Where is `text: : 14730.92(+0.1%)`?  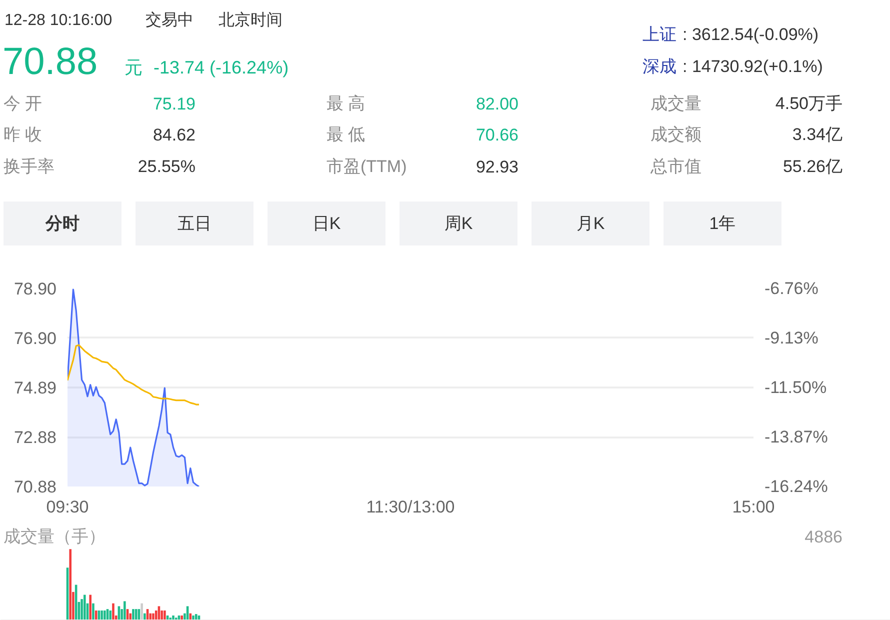
text: : 14730.92(+0.1%) is located at coordinates (752, 66).